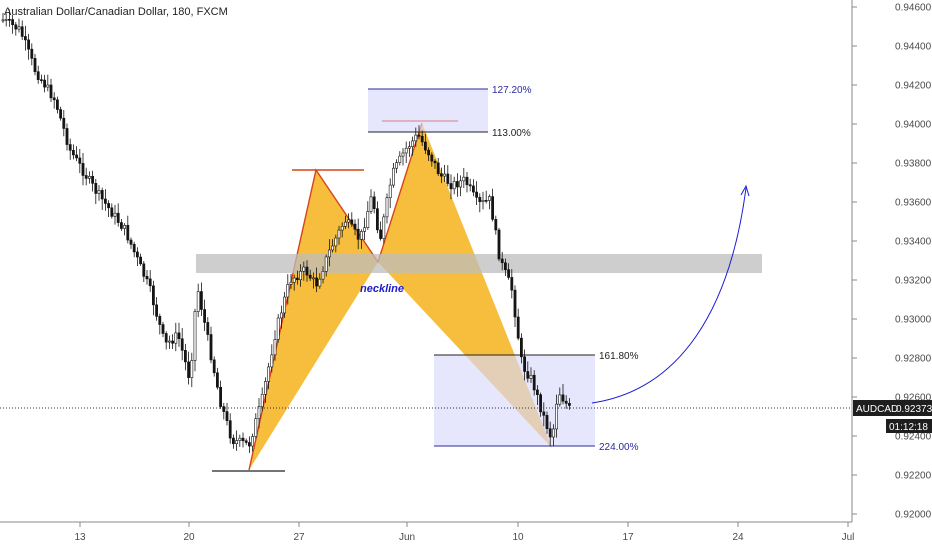 The width and height of the screenshot is (932, 550). Describe the element at coordinates (892, 416) in the screenshot. I see `price-tag: AUDCAD 0.92373 01:12:18` at that location.